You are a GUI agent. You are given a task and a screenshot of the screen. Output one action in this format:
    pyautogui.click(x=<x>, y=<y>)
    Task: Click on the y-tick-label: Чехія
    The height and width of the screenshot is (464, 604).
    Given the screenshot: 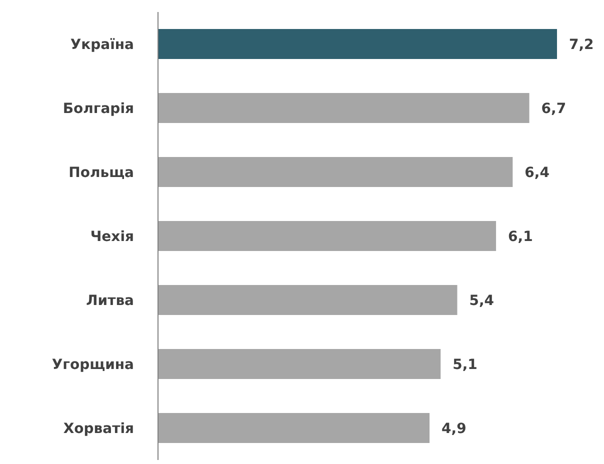 What is the action you would take?
    pyautogui.click(x=112, y=236)
    